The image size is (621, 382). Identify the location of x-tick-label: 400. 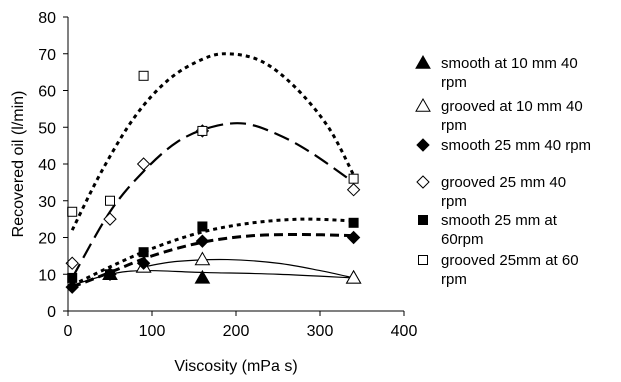
(404, 331).